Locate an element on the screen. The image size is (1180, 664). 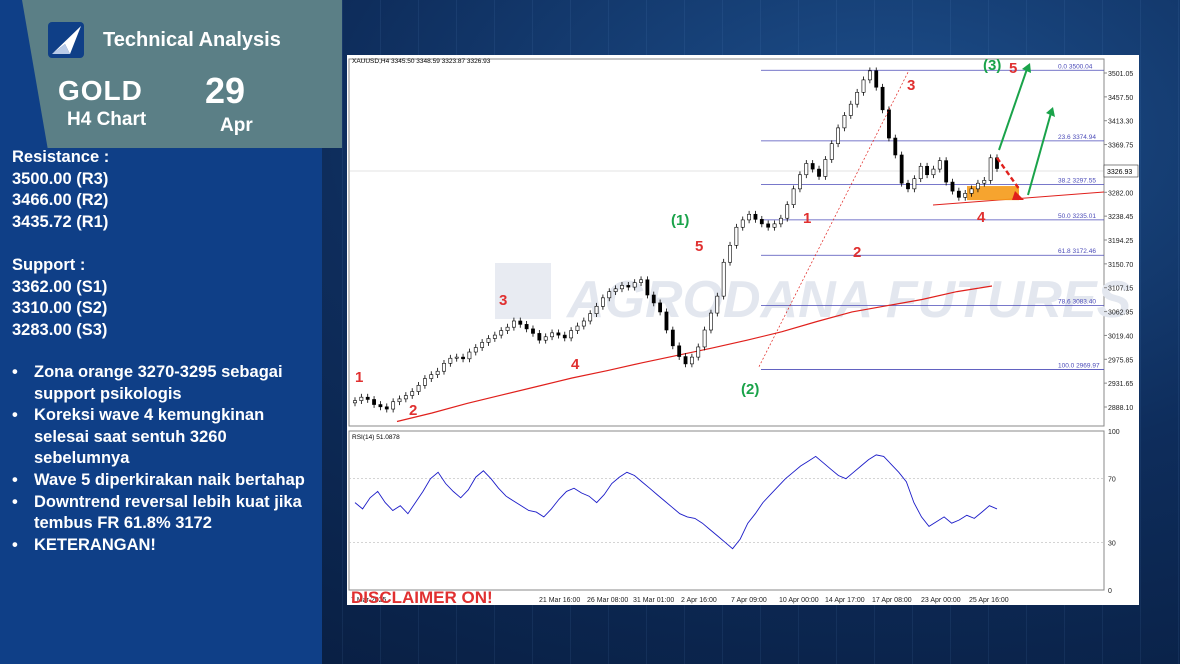
date-day: 29 is located at coordinates (225, 90).